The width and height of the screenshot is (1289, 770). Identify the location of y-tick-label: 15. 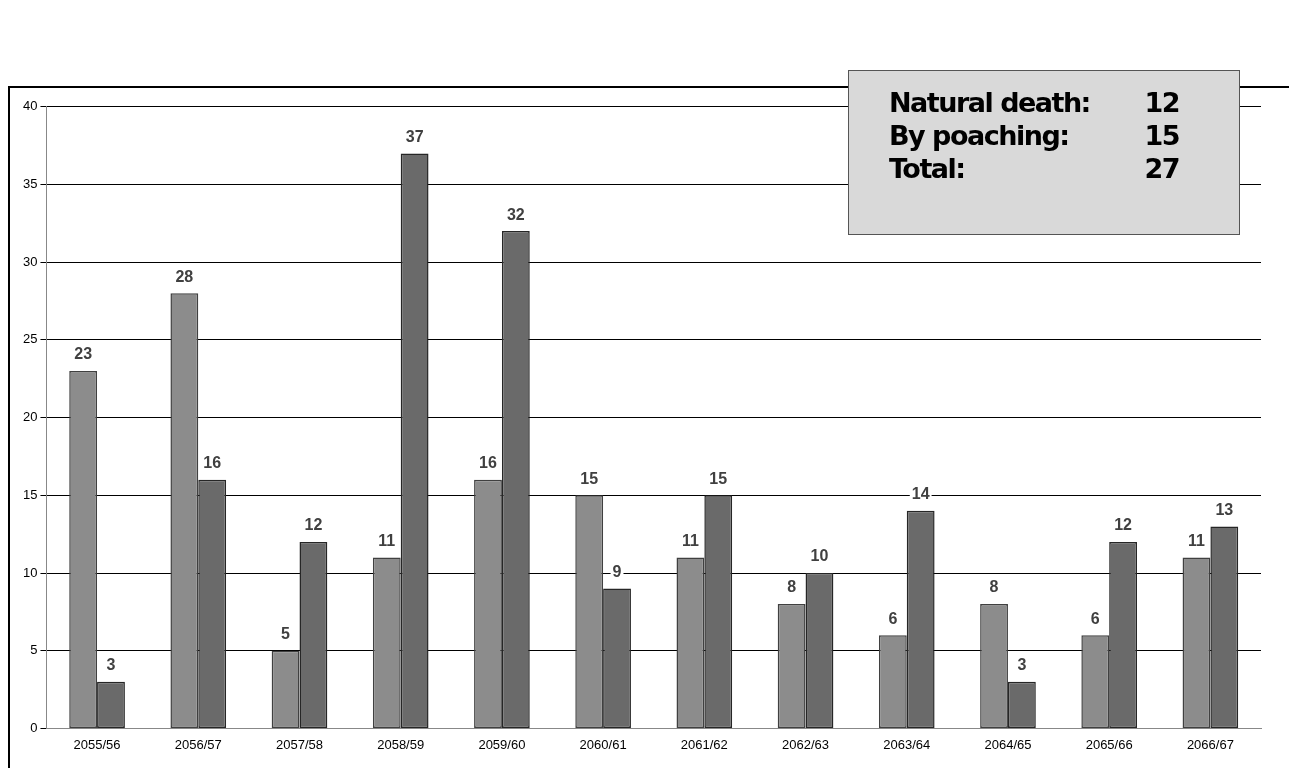
(30, 494).